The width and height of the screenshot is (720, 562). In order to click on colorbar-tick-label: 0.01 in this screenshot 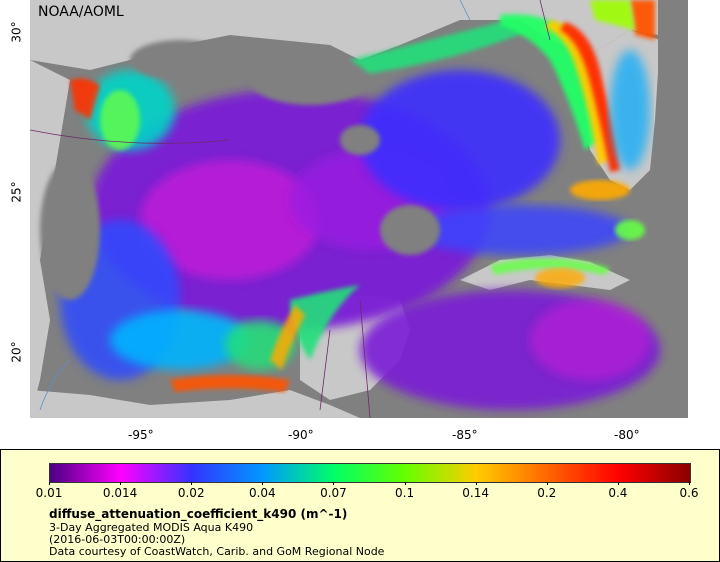, I will do `click(49, 493)`.